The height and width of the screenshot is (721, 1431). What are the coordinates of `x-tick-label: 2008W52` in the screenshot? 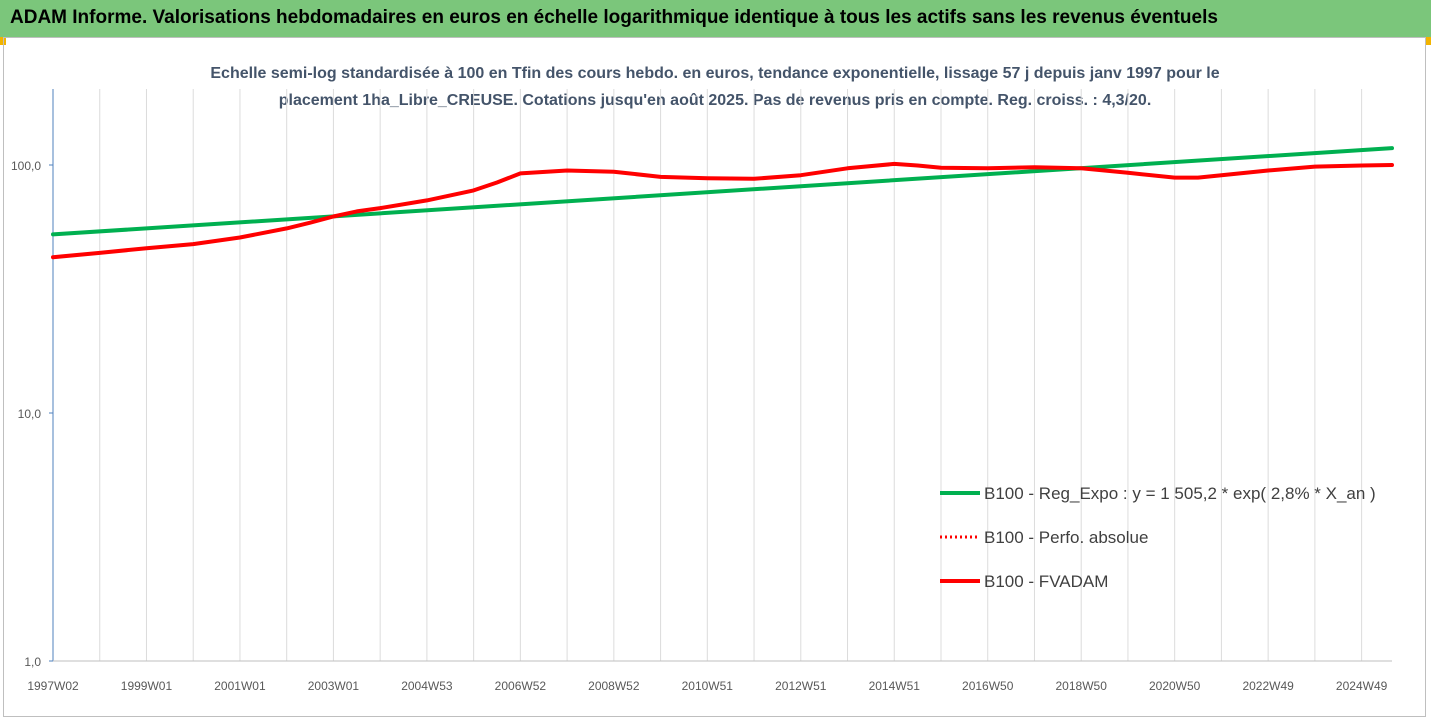 It's located at (614, 686).